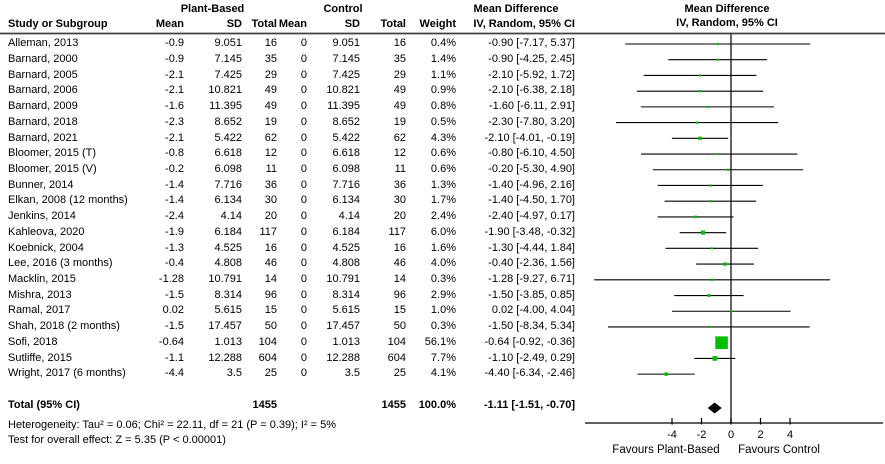 The image size is (885, 464). I want to click on ctrl-sd: 6.184, so click(346, 231).